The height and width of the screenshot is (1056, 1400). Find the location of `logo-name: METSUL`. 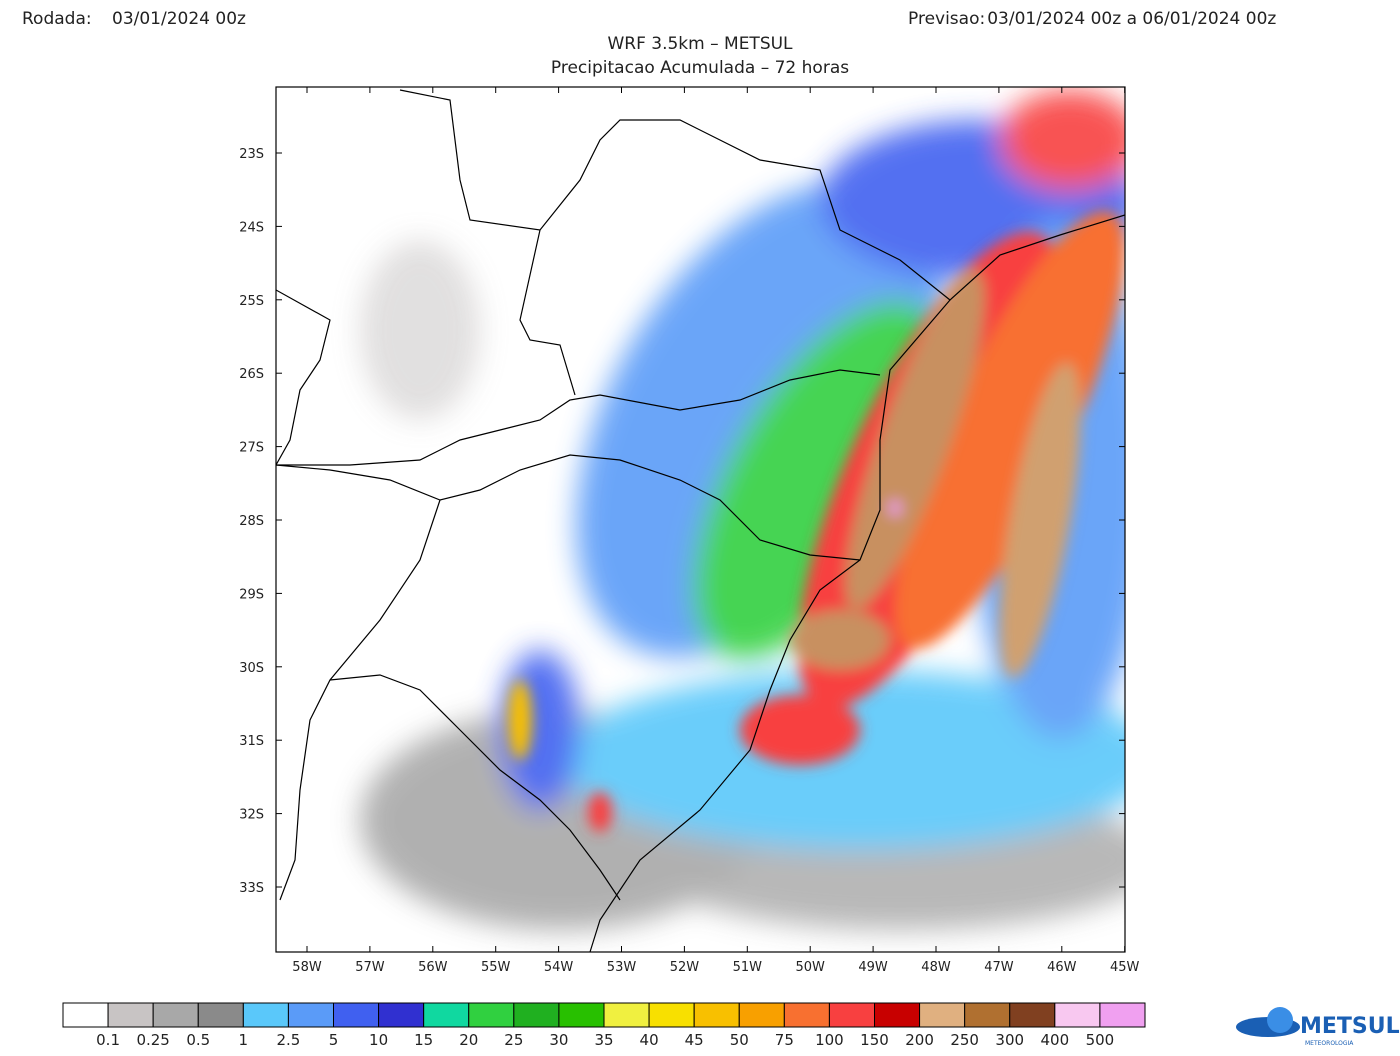

logo-name: METSUL is located at coordinates (1350, 1026).